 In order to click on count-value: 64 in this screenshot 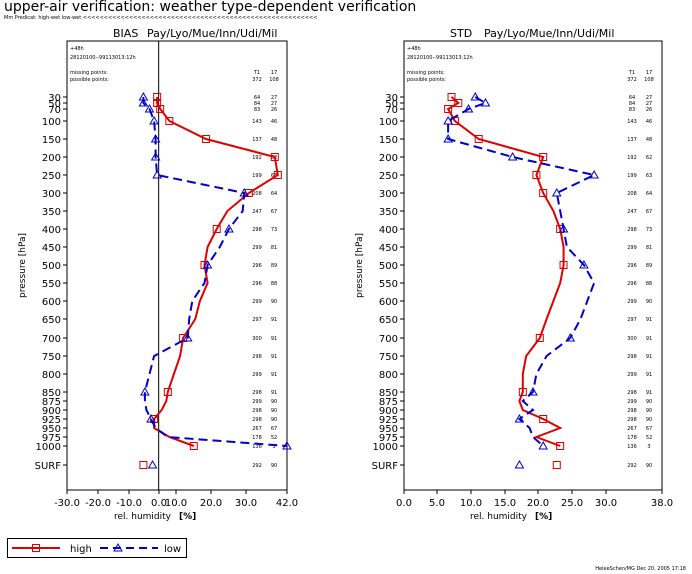, I will do `click(257, 98)`.